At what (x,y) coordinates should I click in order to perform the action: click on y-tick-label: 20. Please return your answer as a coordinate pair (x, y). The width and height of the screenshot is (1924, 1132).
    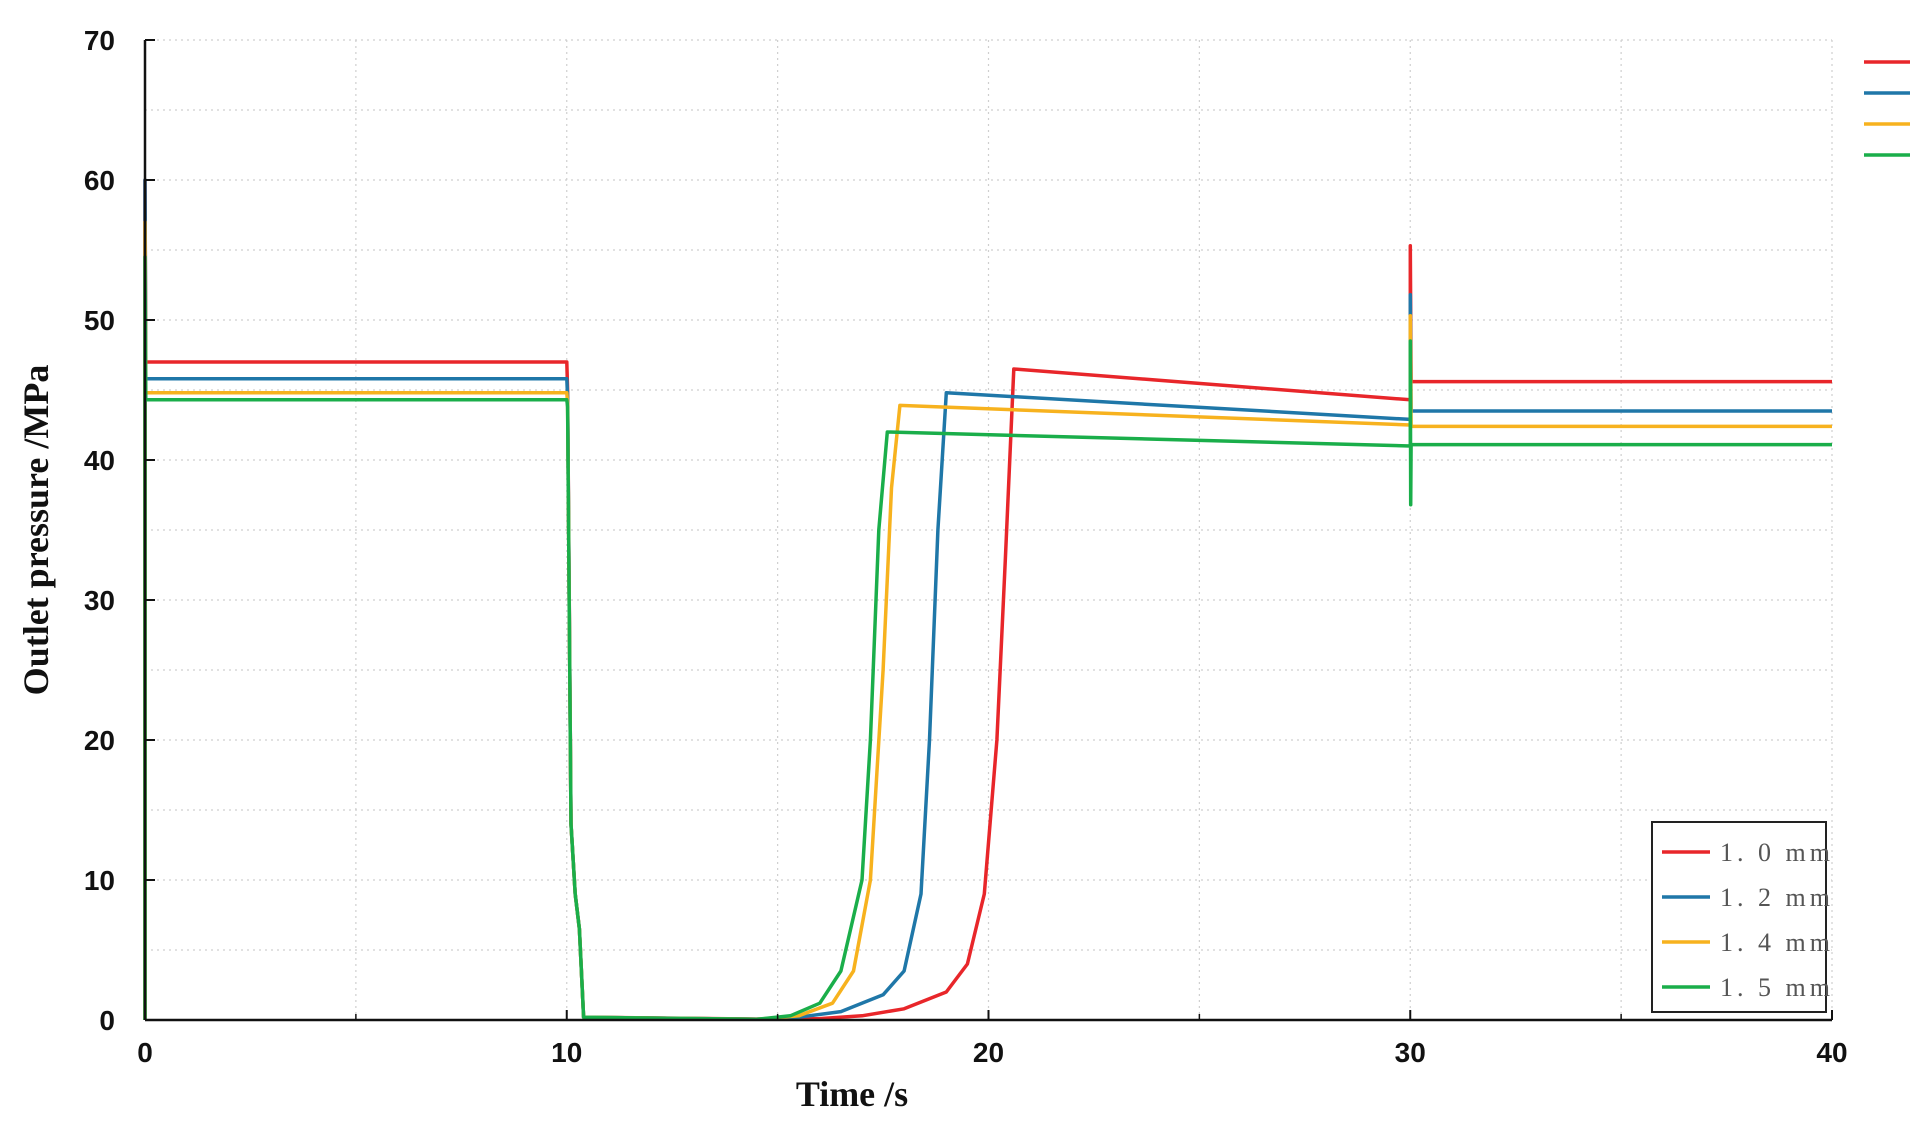
    Looking at the image, I should click on (99, 740).